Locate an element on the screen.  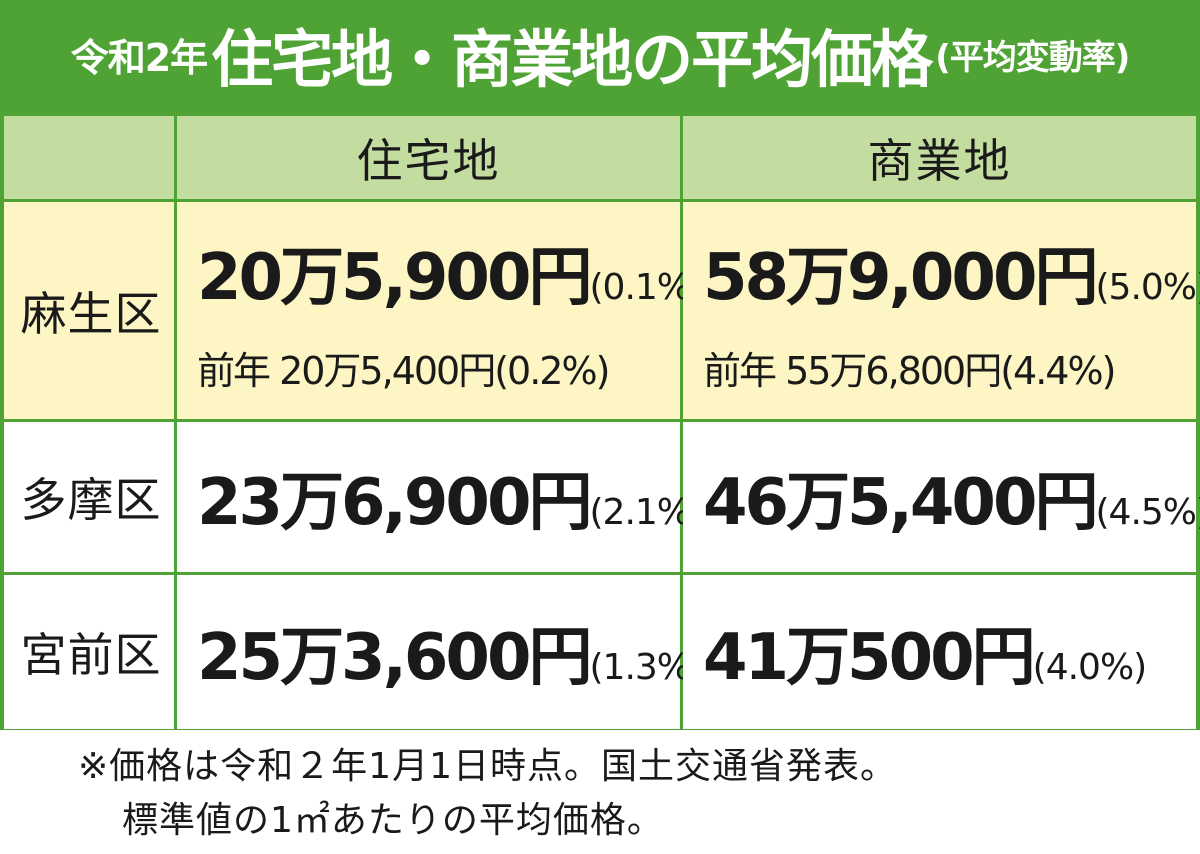
table-row-label: 多摩区 is located at coordinates (90, 498).